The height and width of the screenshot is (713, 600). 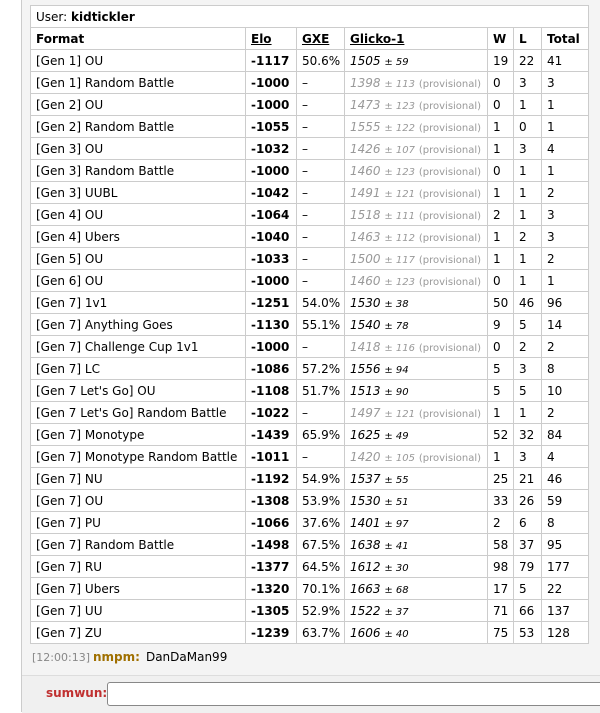 I want to click on total-cell: 96, so click(x=565, y=302).